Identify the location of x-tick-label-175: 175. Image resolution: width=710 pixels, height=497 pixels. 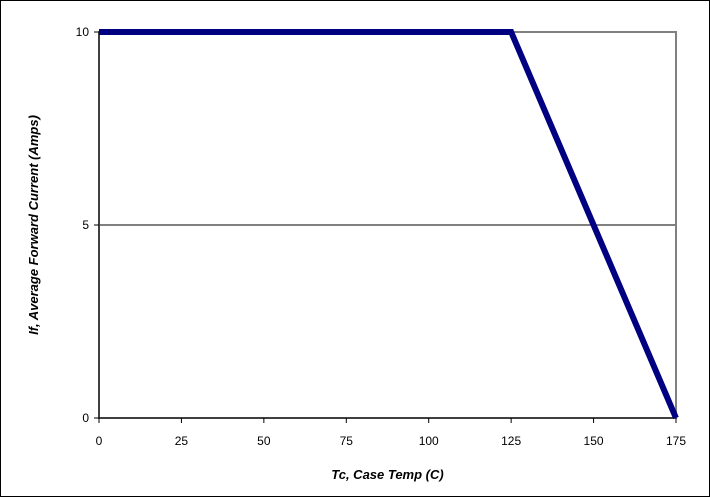
(676, 441).